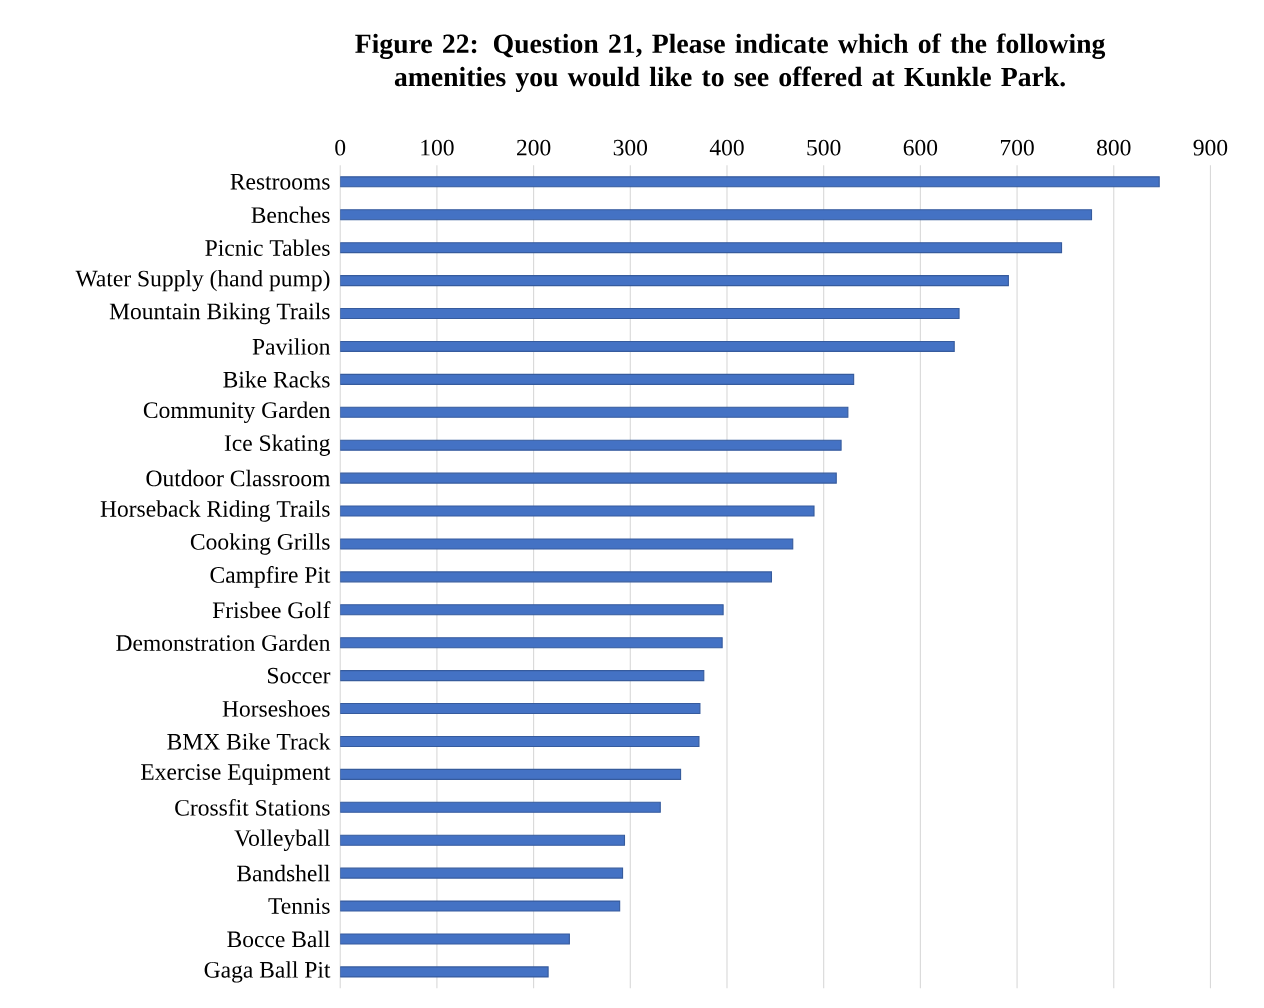 This screenshot has width=1264, height=1008. What do you see at coordinates (219, 313) in the screenshot?
I see `y-tick-label: Mountain Biking Trails` at bounding box center [219, 313].